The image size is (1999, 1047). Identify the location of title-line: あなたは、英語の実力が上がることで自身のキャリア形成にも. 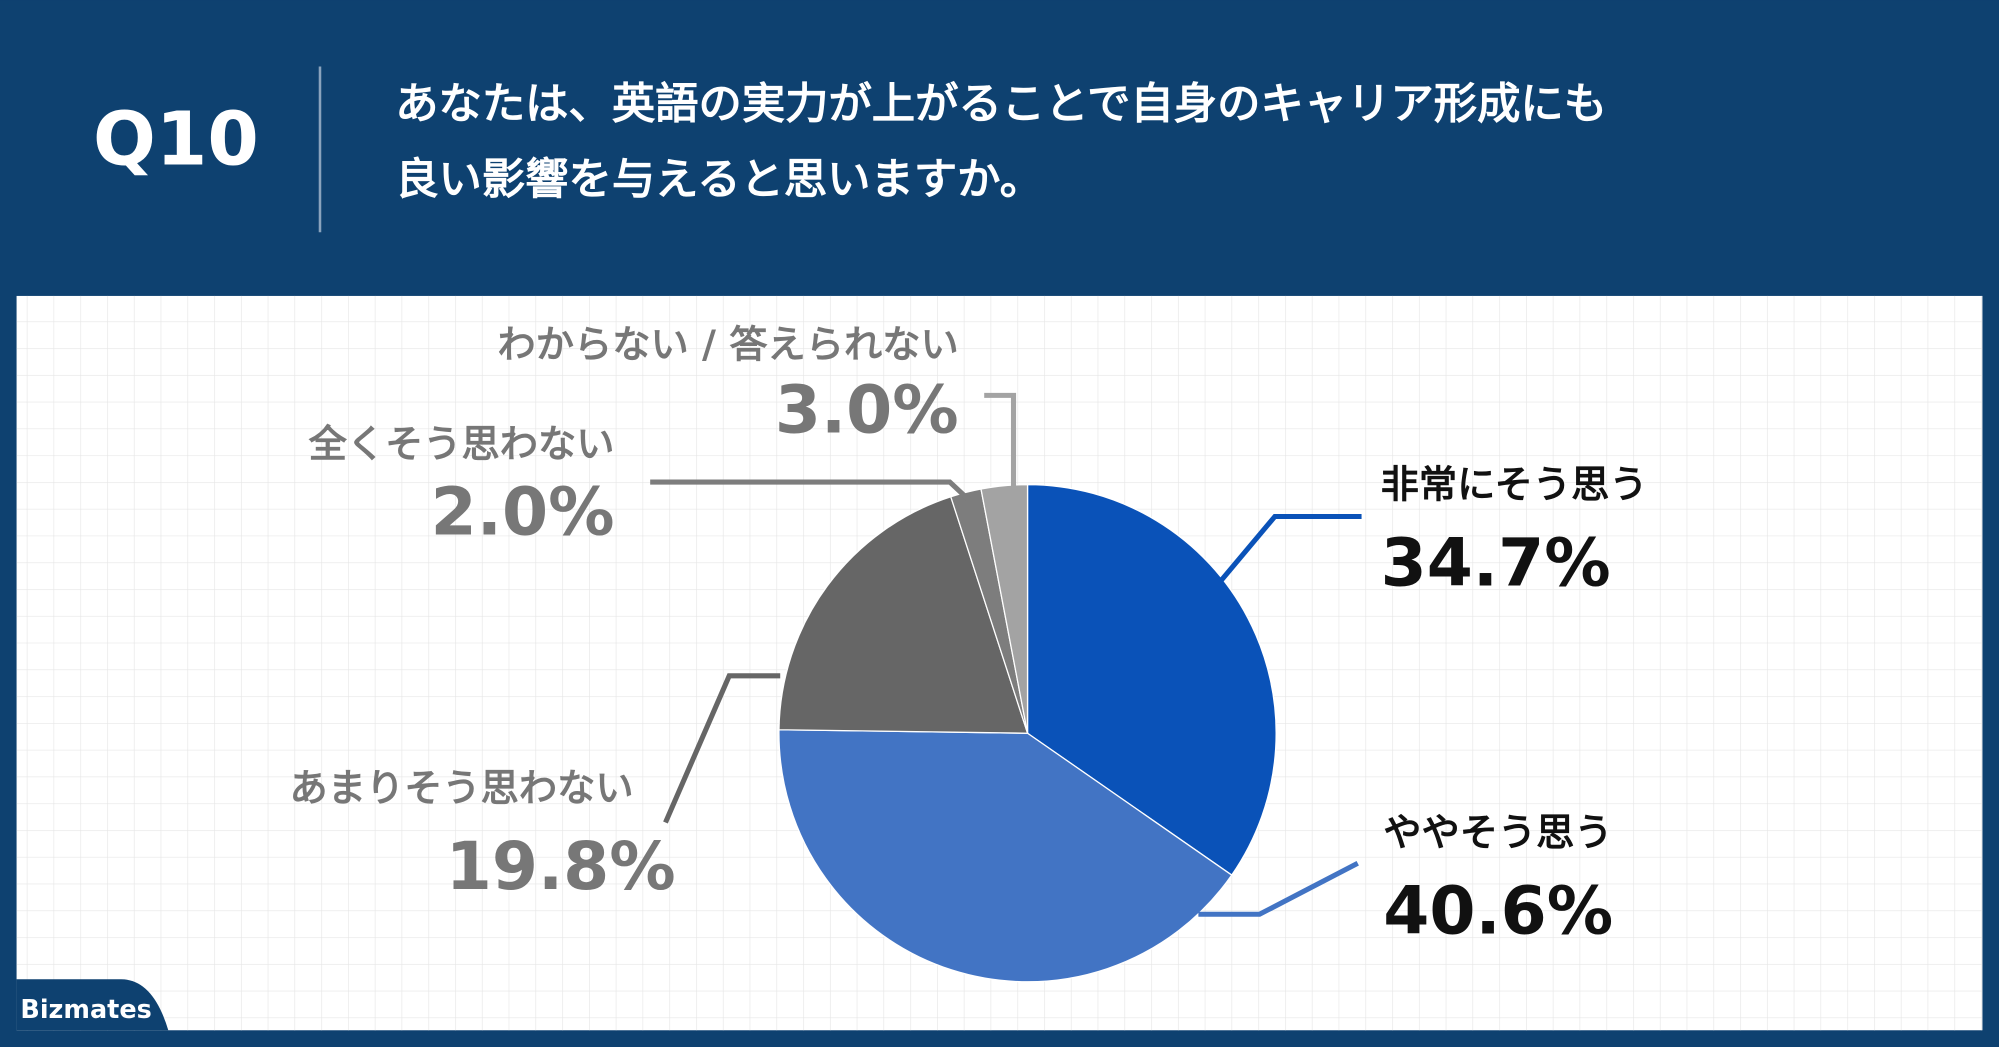
(1001, 105).